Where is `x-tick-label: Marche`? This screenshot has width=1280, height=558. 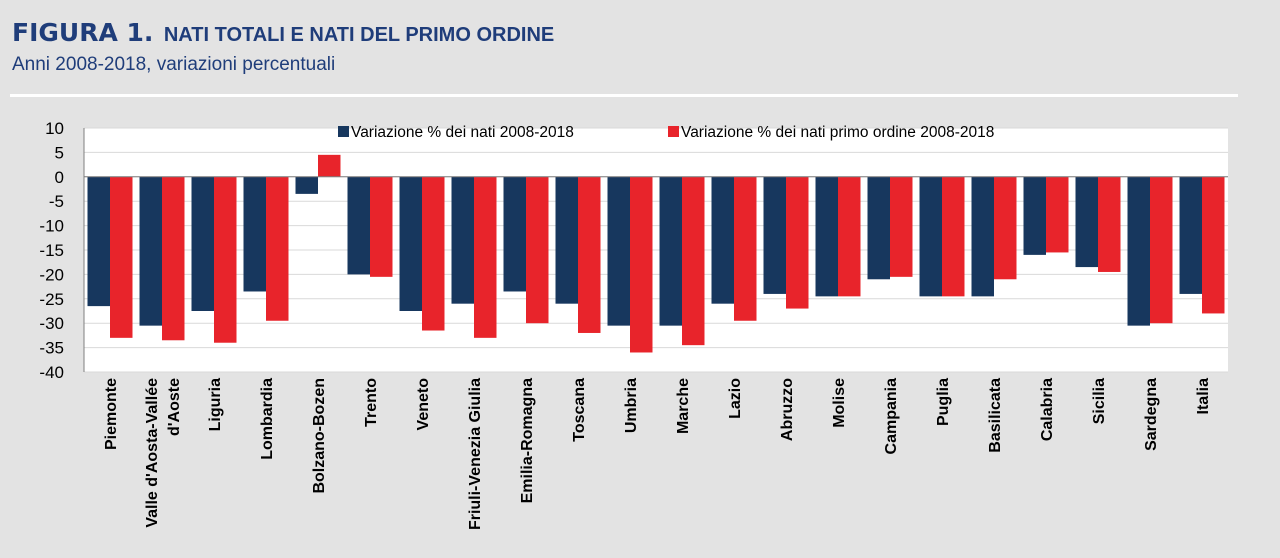 x-tick-label: Marche is located at coordinates (683, 406).